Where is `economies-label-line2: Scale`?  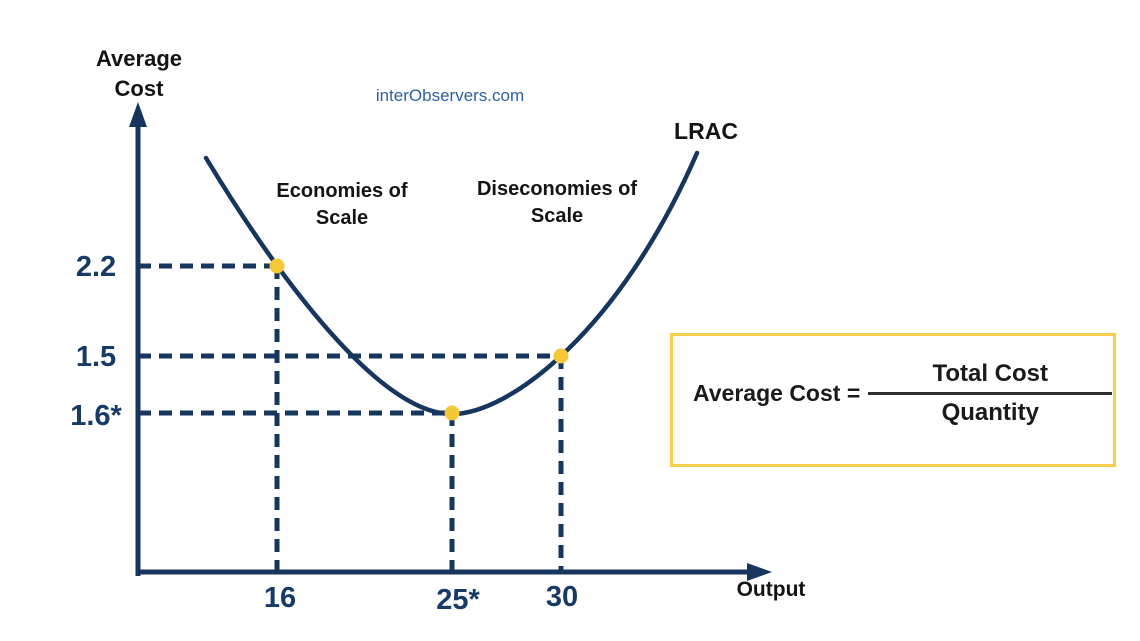 economies-label-line2: Scale is located at coordinates (342, 218).